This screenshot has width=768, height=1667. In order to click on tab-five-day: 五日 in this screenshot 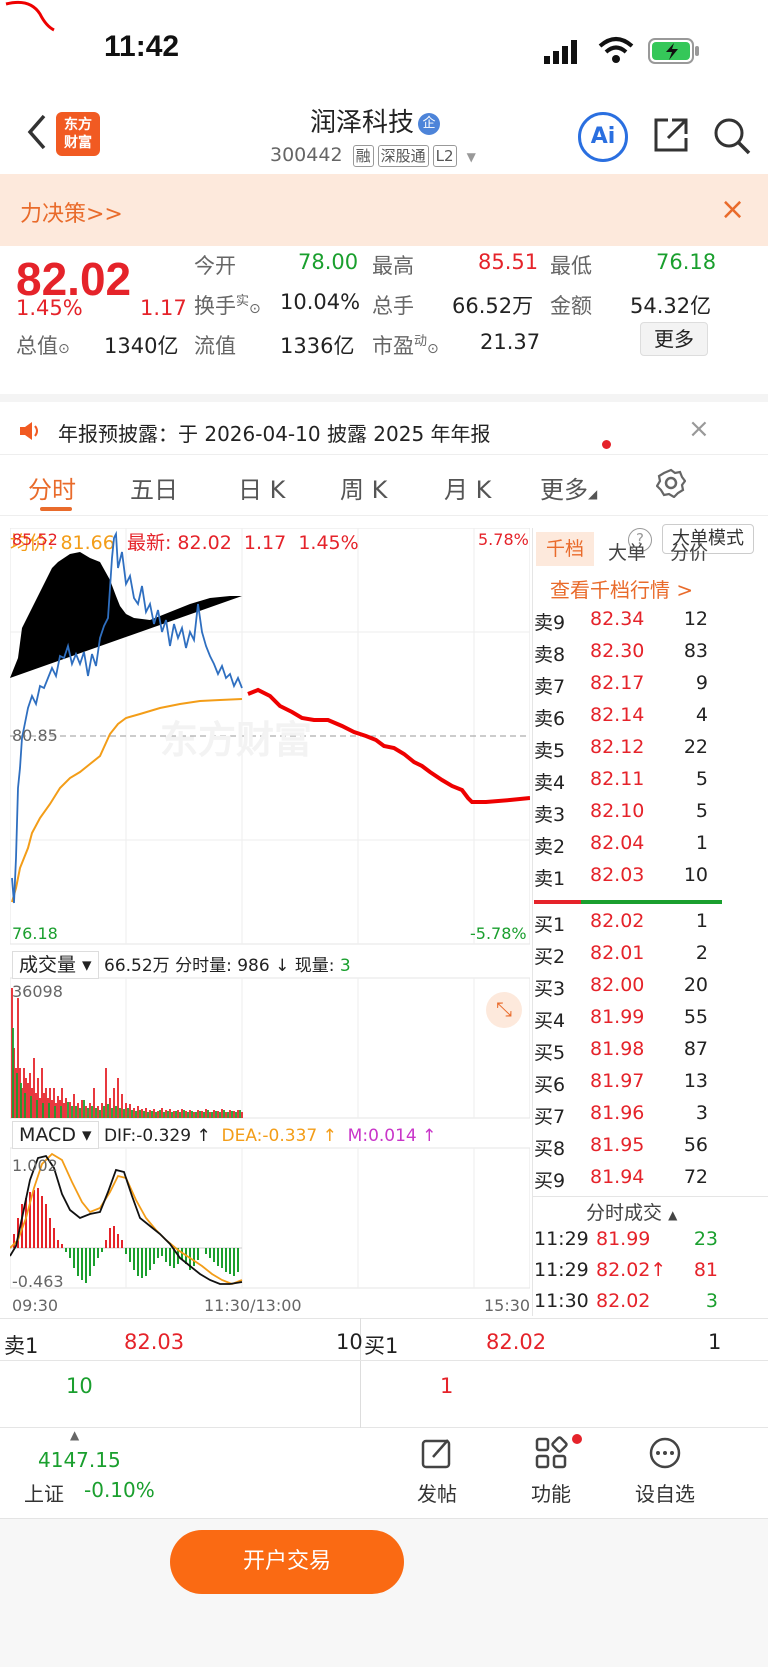, I will do `click(154, 490)`.